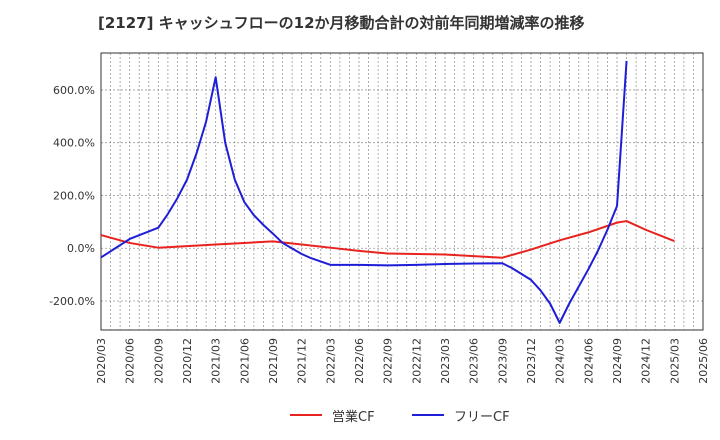 The width and height of the screenshot is (720, 440). I want to click on legend-swatch-operating-cf, so click(306, 415).